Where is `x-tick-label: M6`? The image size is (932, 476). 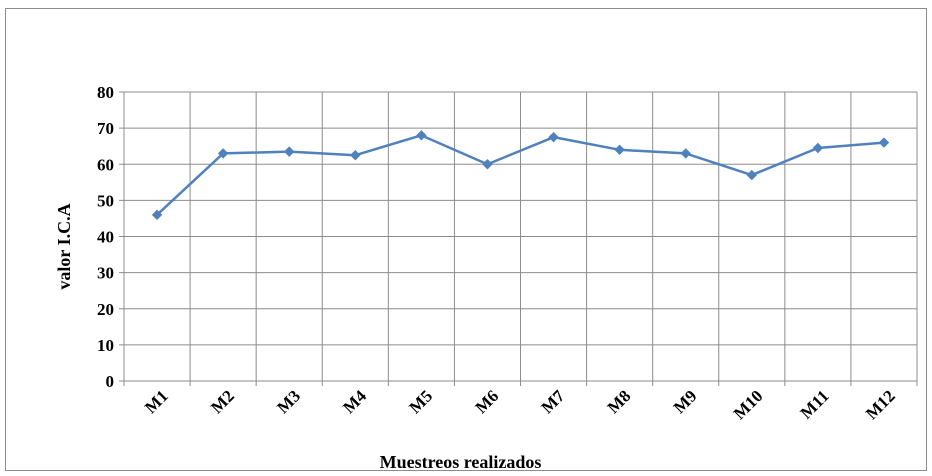 x-tick-label: M6 is located at coordinates (486, 401).